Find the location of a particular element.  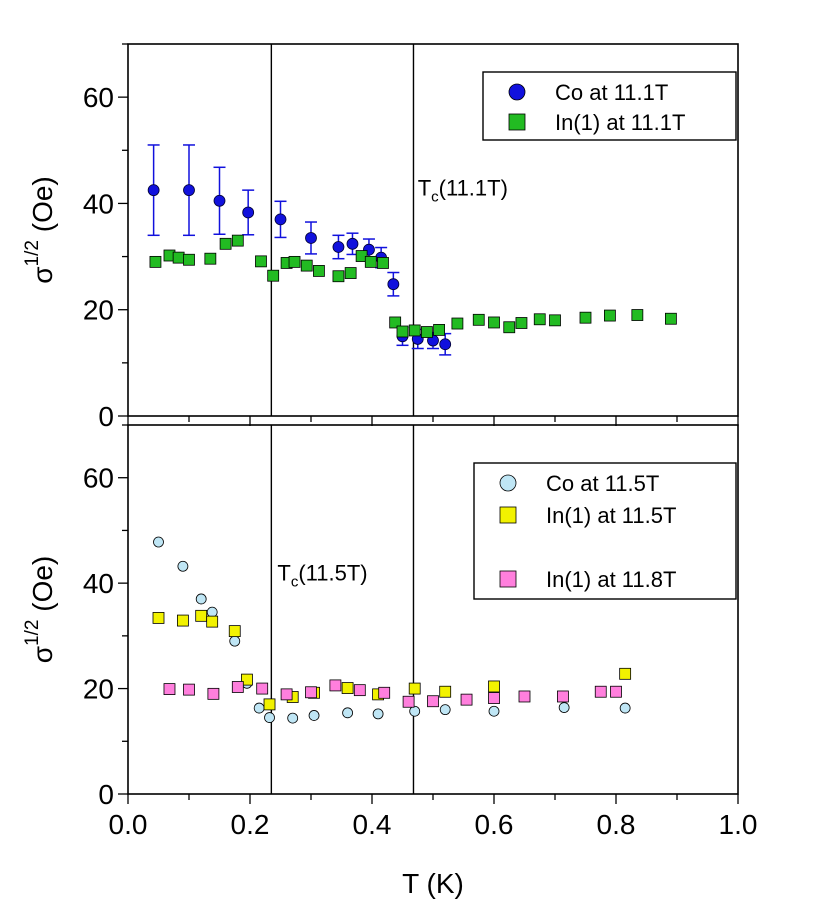

legend-entry: Co at 11.1T is located at coordinates (611, 92).